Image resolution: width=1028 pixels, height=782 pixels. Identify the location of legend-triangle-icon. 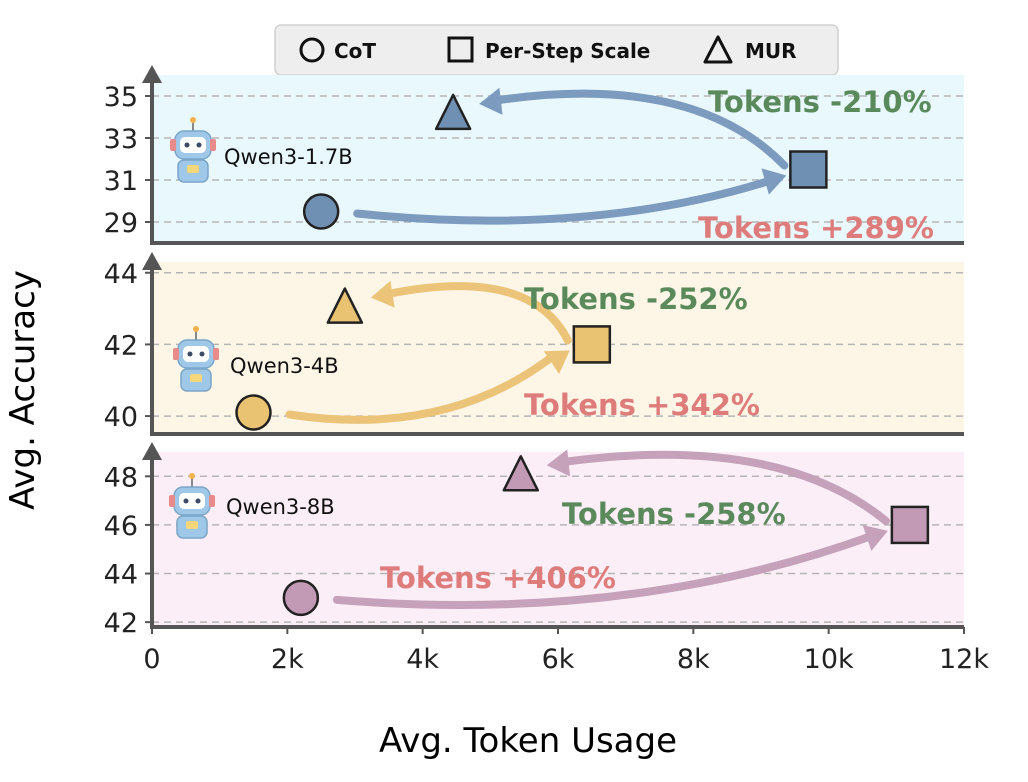
(718, 49).